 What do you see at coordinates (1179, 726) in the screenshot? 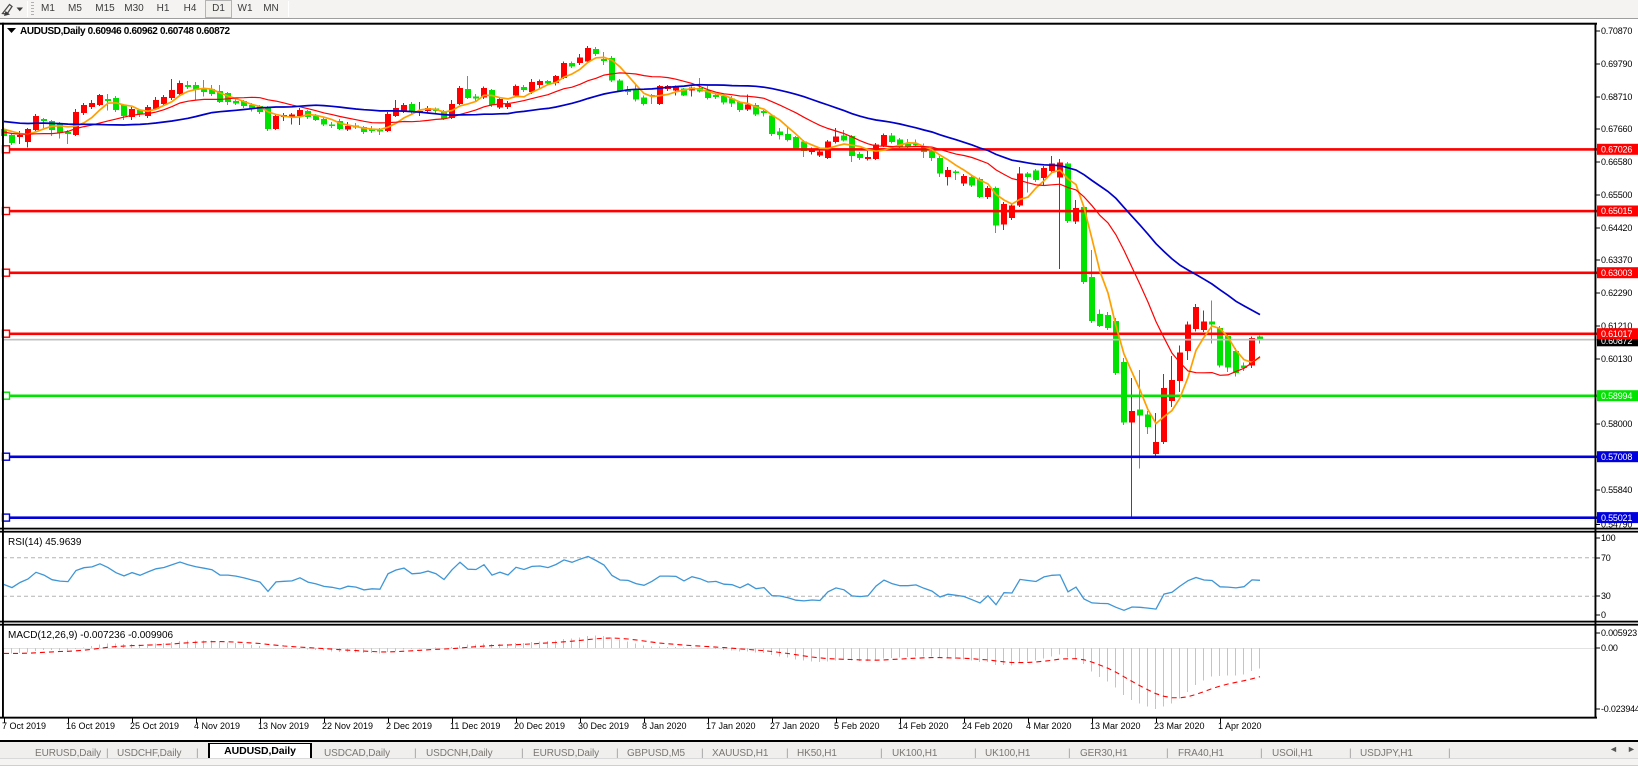
I see `svg-text: 23 Mar 2020` at bounding box center [1179, 726].